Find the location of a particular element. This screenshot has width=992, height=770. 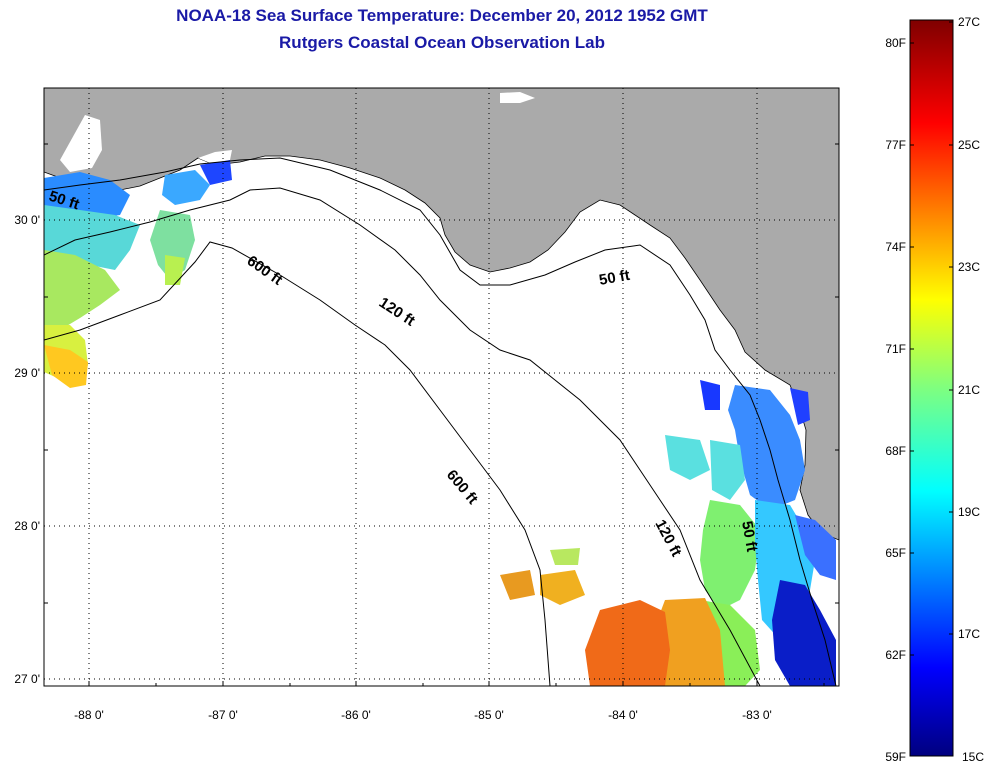

colorbar-f-label: 59F is located at coordinates (895, 757).